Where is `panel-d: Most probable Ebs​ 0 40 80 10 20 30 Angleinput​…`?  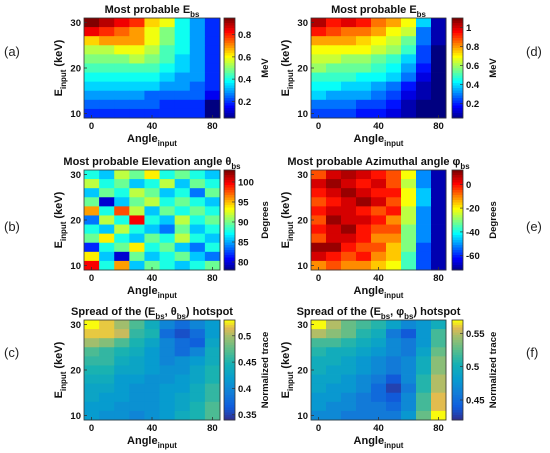 panel-d: Most probable Ebs​ 0 40 80 10 20 30 Angleinput​… is located at coordinates (389, 76).